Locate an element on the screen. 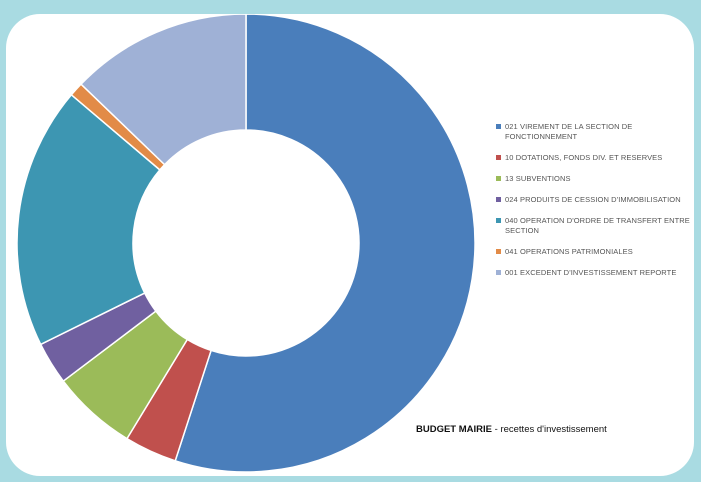  legend-item: 024 PRODUITS DE CESSION D'IMMOBILISATION is located at coordinates (595, 200).